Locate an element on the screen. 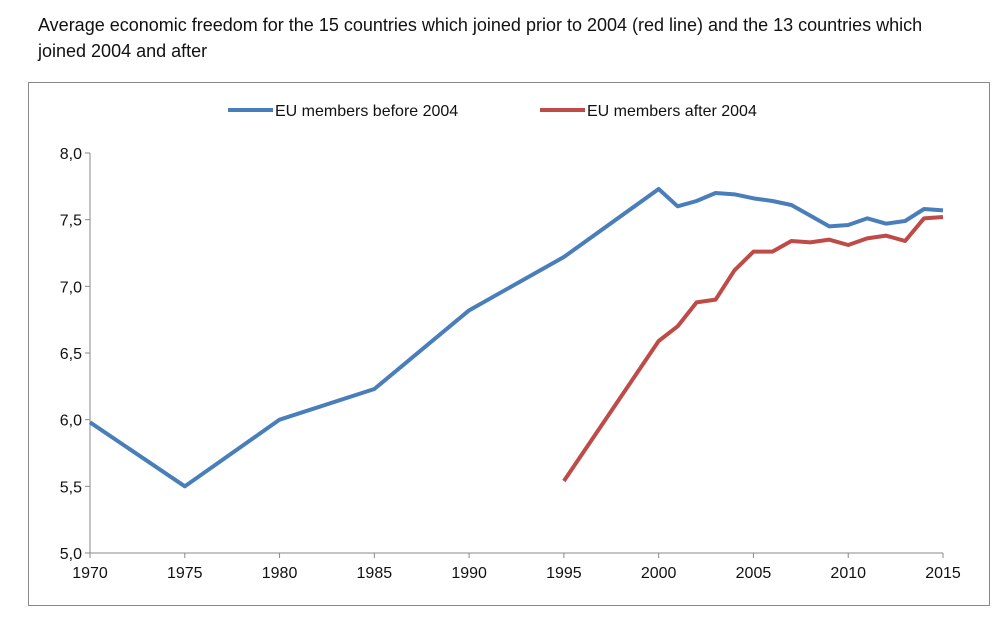 The image size is (1003, 618). x-tick-label: 2010 is located at coordinates (848, 573).